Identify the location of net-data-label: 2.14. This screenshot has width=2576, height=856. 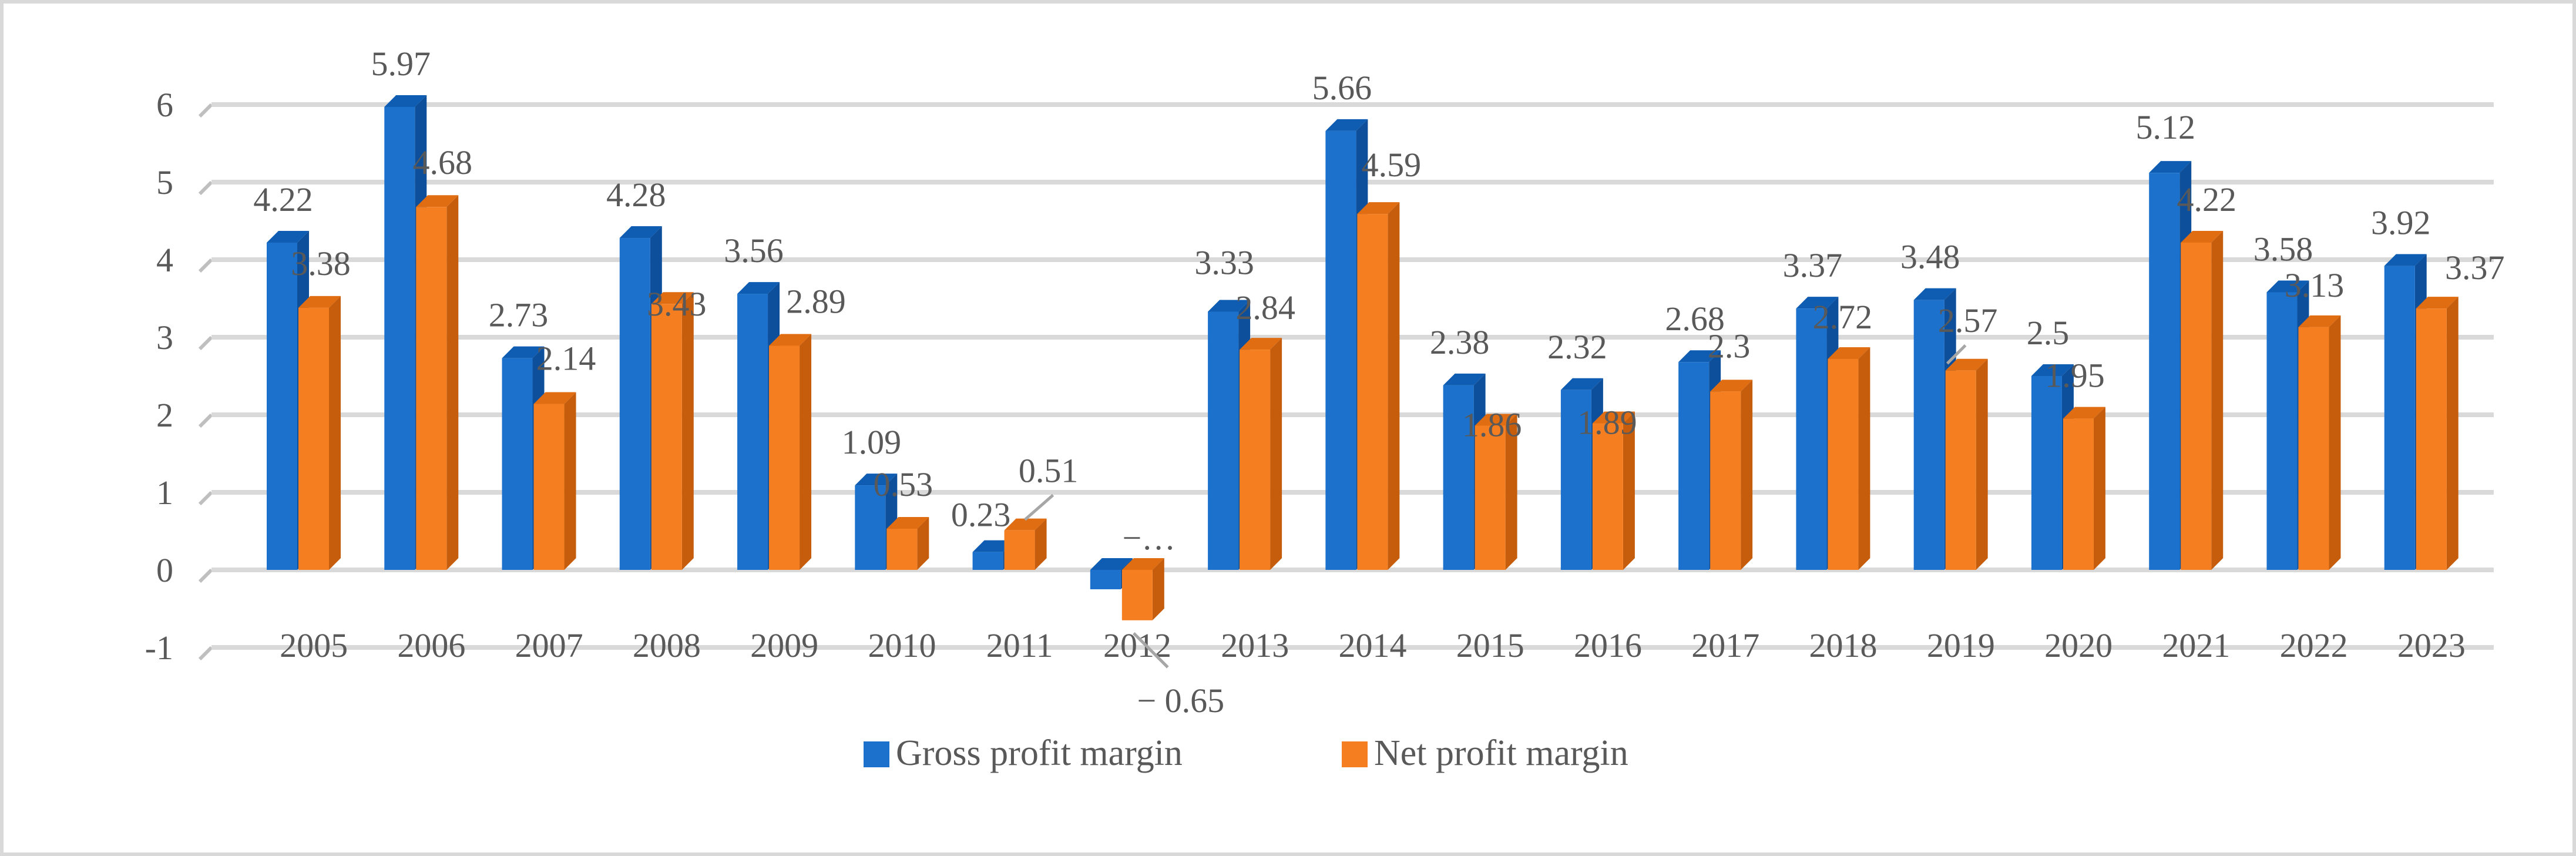
(566, 359).